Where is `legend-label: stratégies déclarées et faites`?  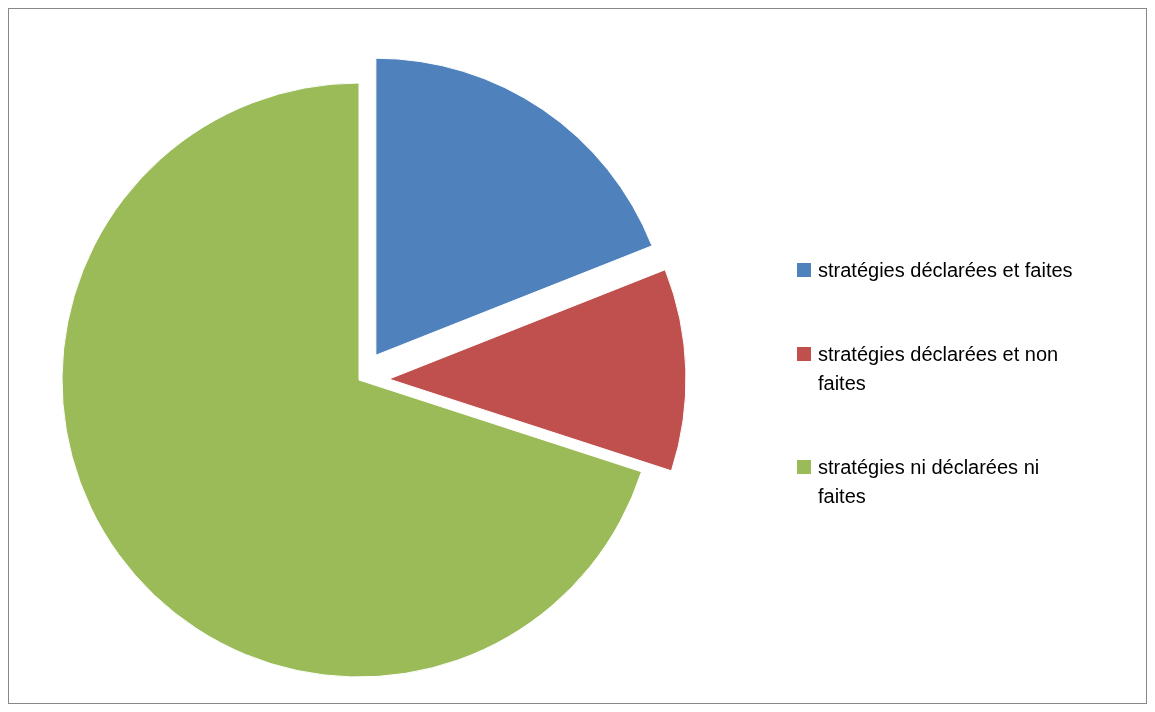
legend-label: stratégies déclarées et faites is located at coordinates (945, 270).